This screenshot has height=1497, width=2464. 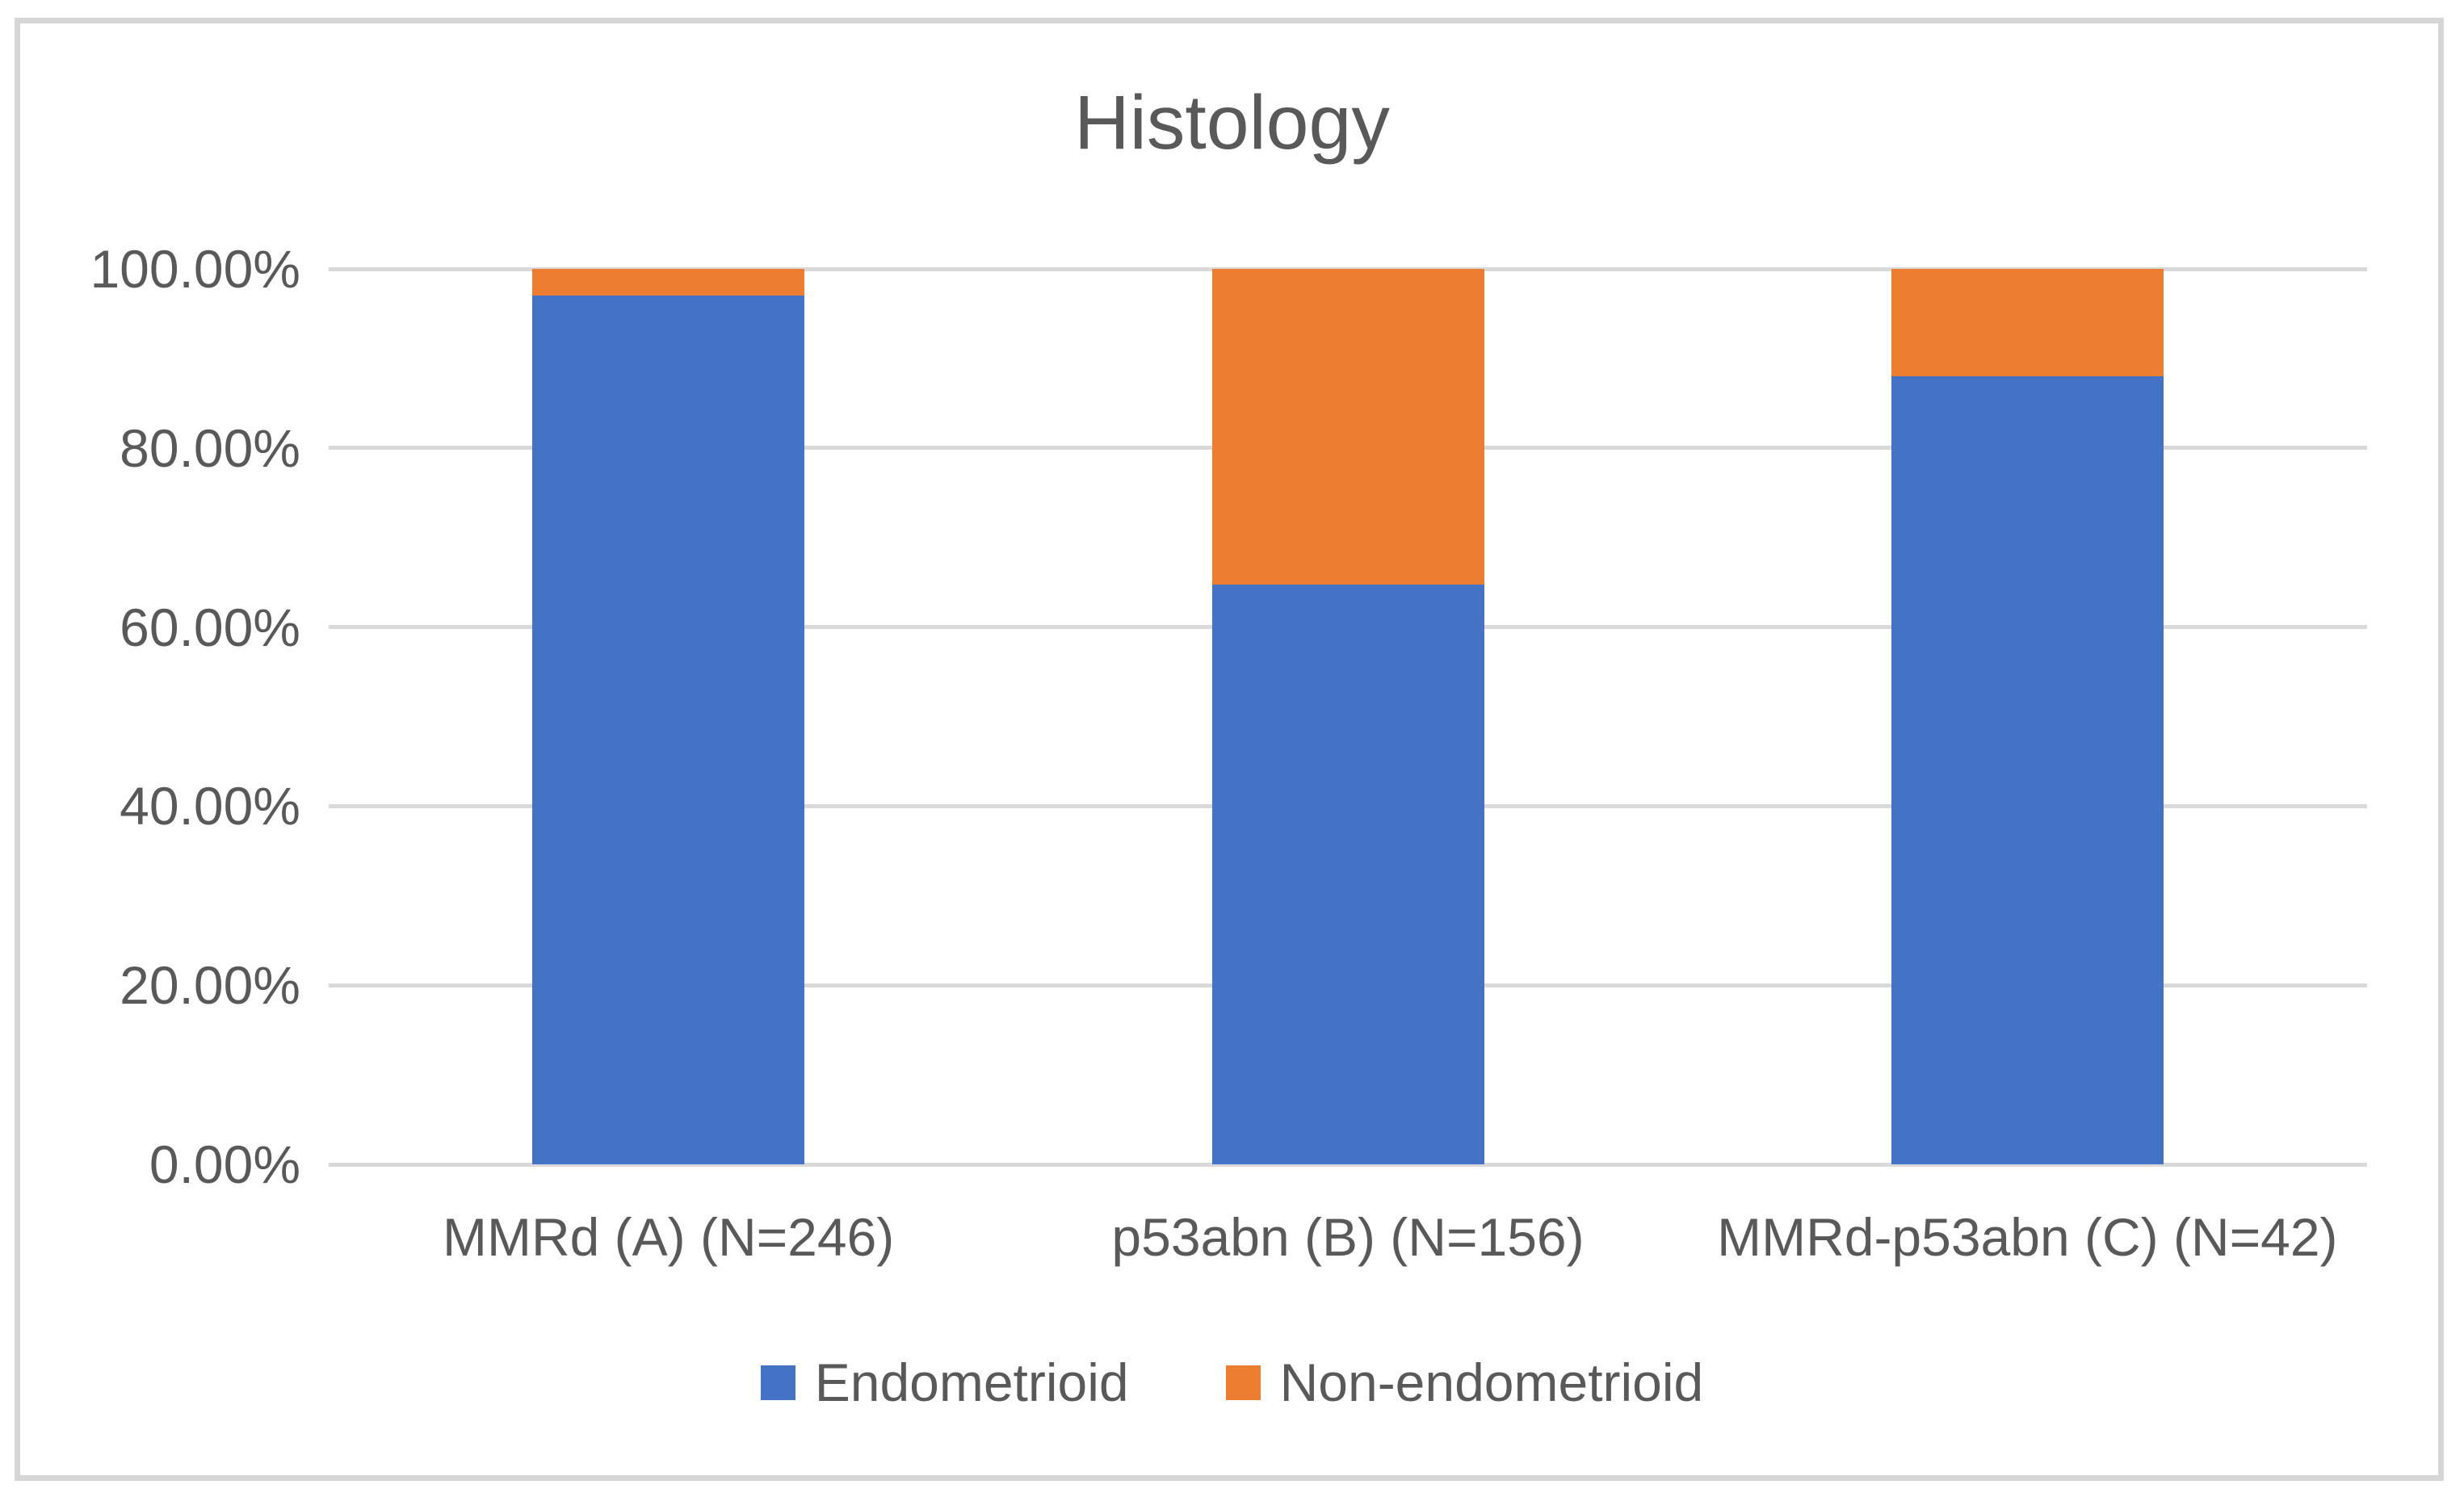 I want to click on legend: Endometrioid Non-endometrioid, so click(x=1232, y=1382).